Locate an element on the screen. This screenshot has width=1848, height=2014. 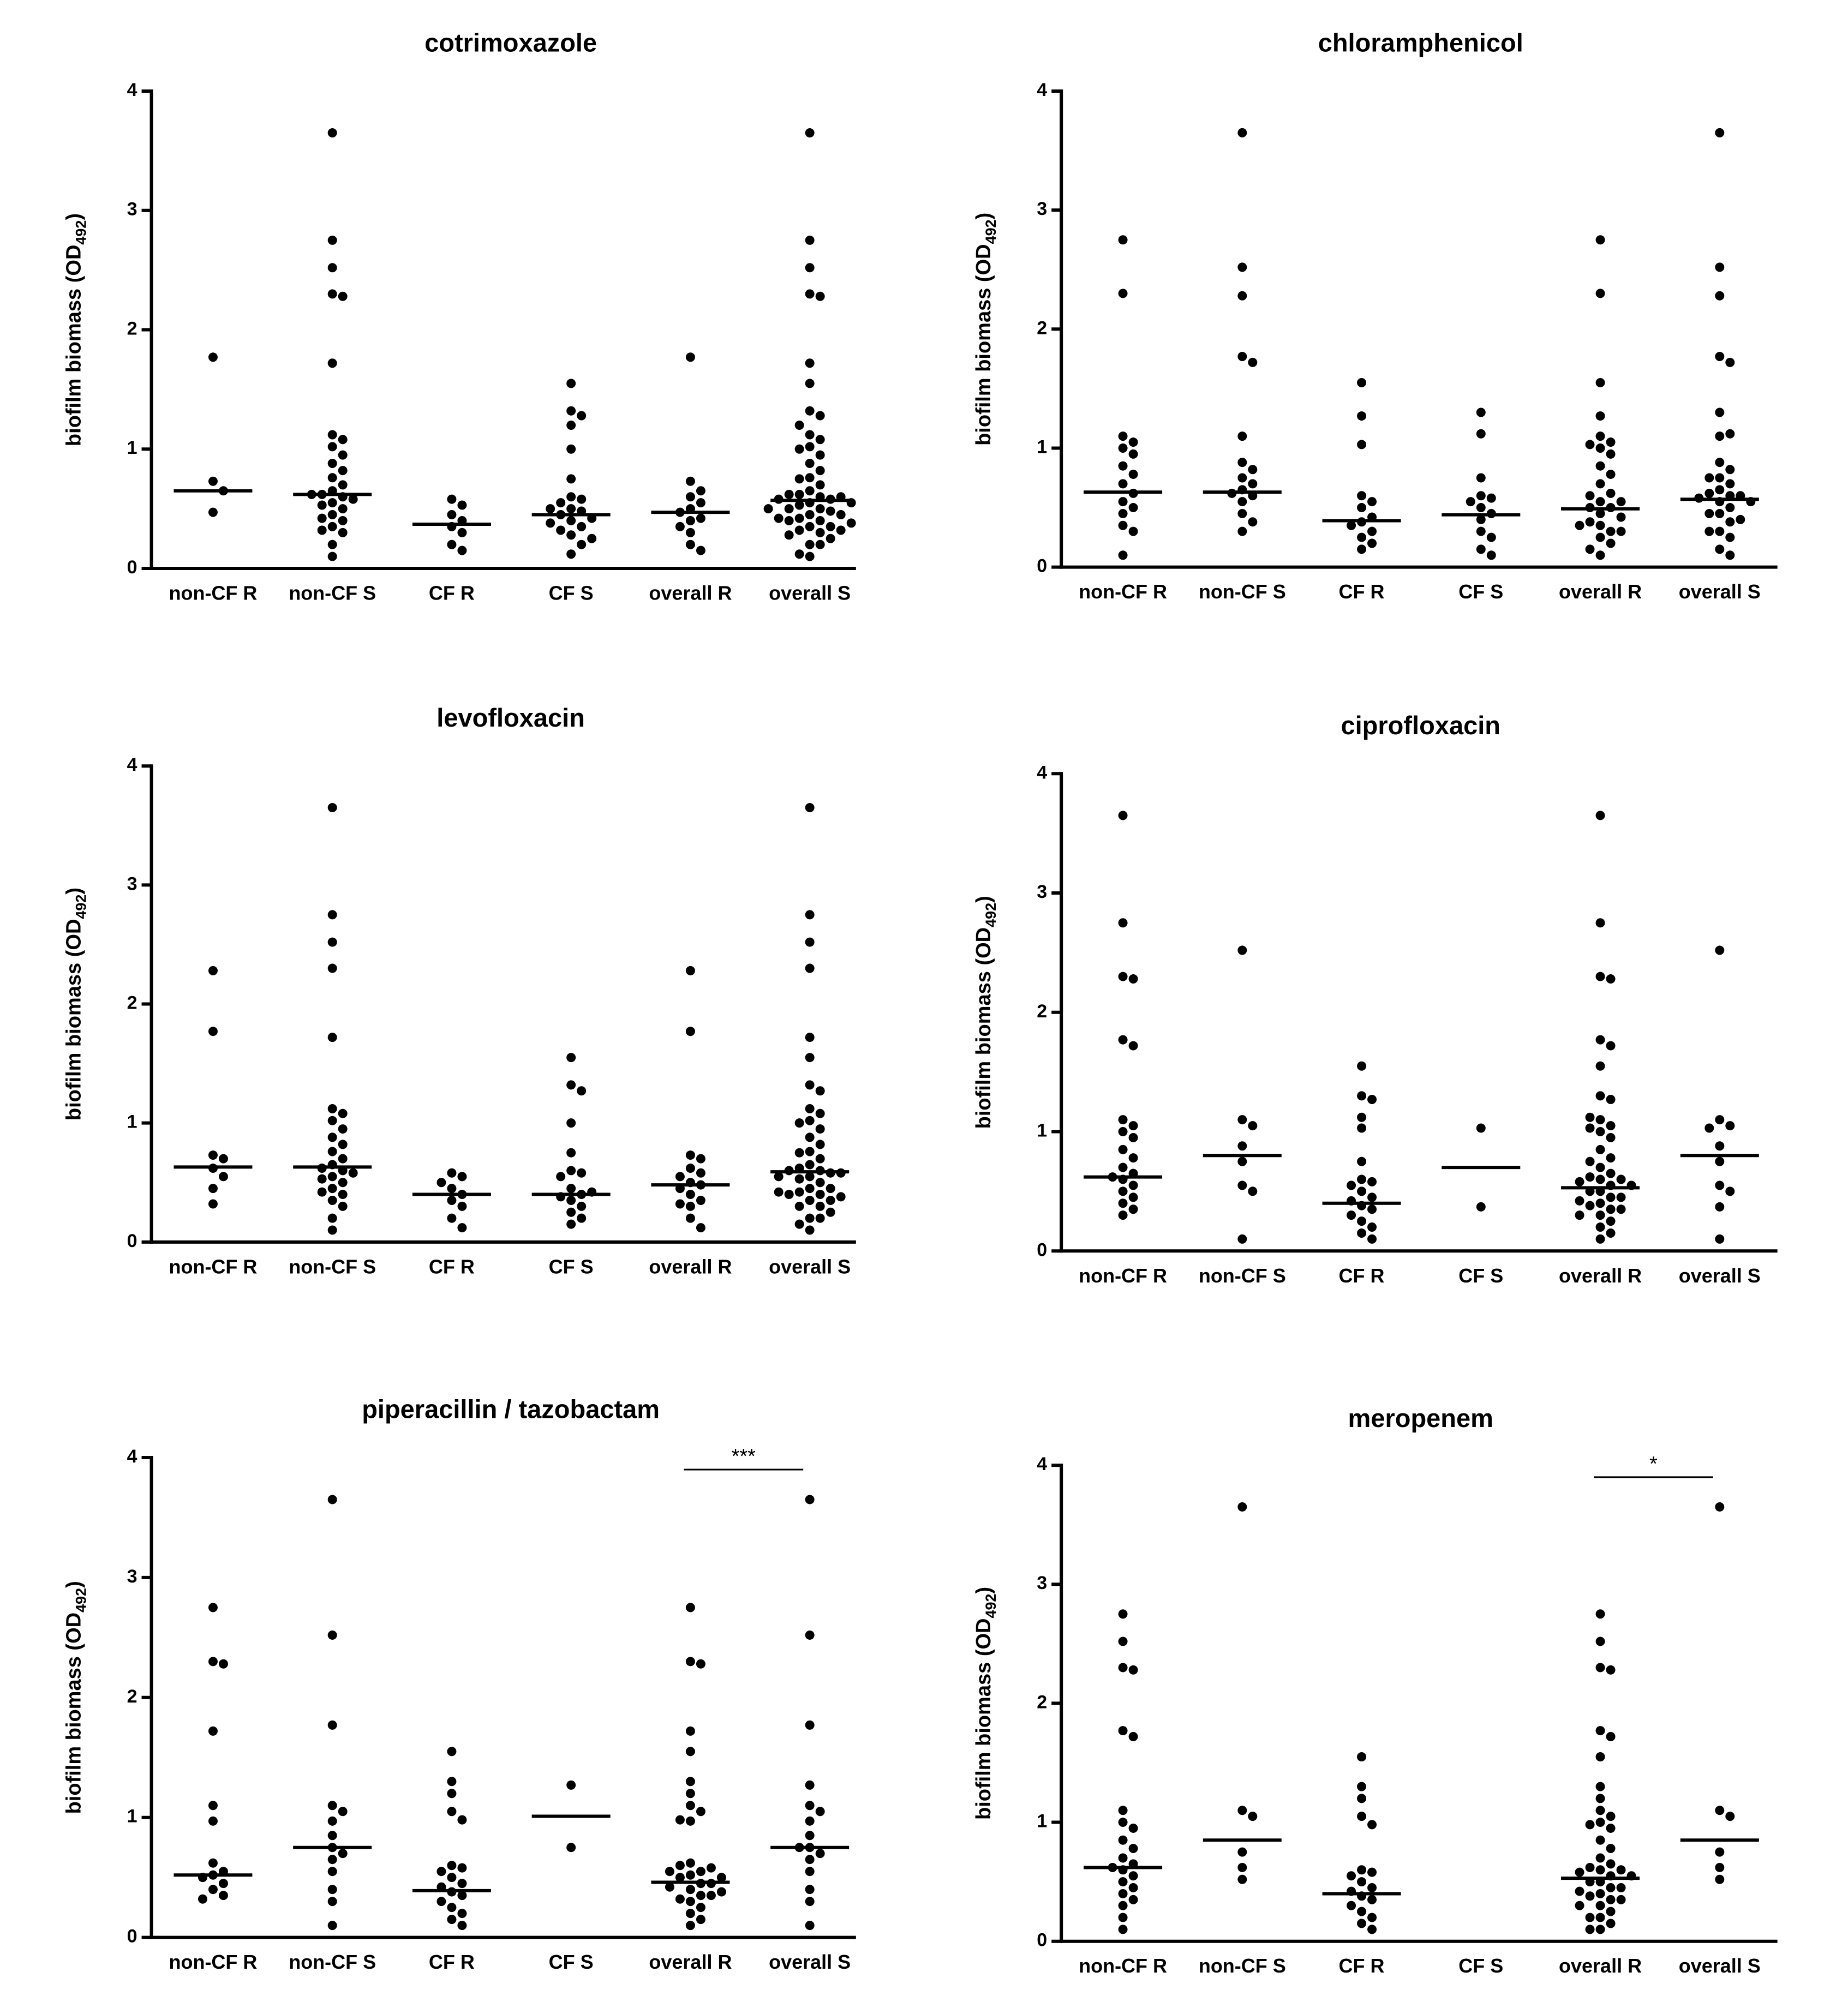
x-tick-label: non-CF R is located at coordinates (1123, 1275).